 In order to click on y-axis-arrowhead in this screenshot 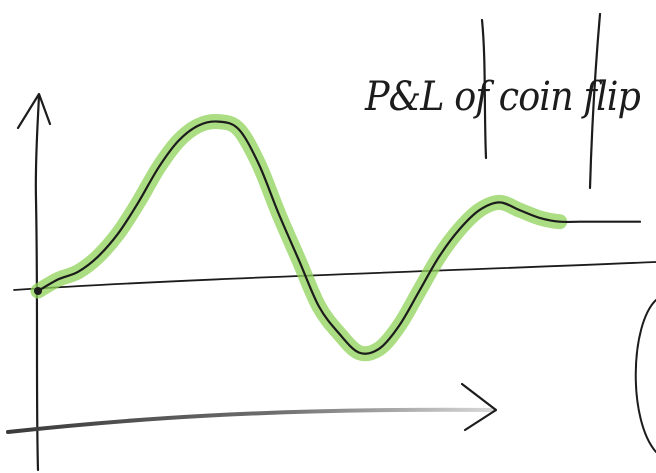, I will do `click(34, 111)`.